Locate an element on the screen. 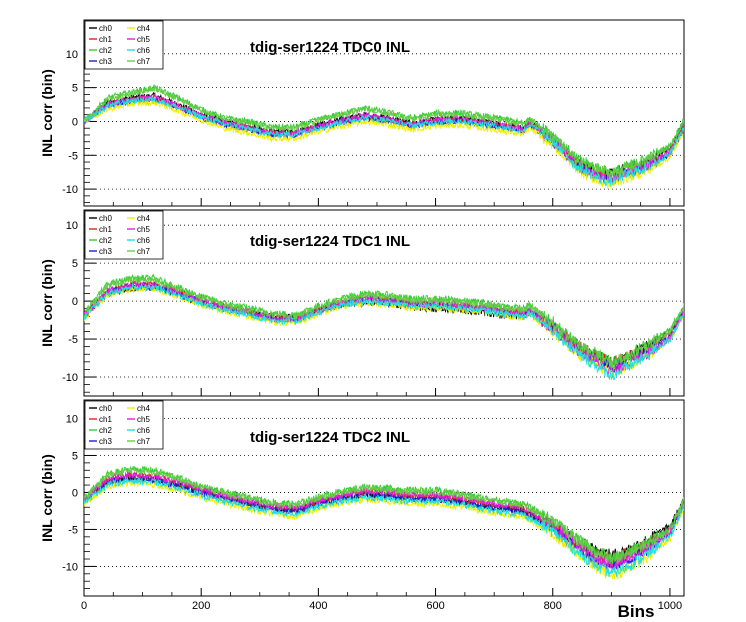 Image resolution: width=746 pixels, height=622 pixels. chart-title: tdig-ser1224 TDC2 INL is located at coordinates (330, 437).